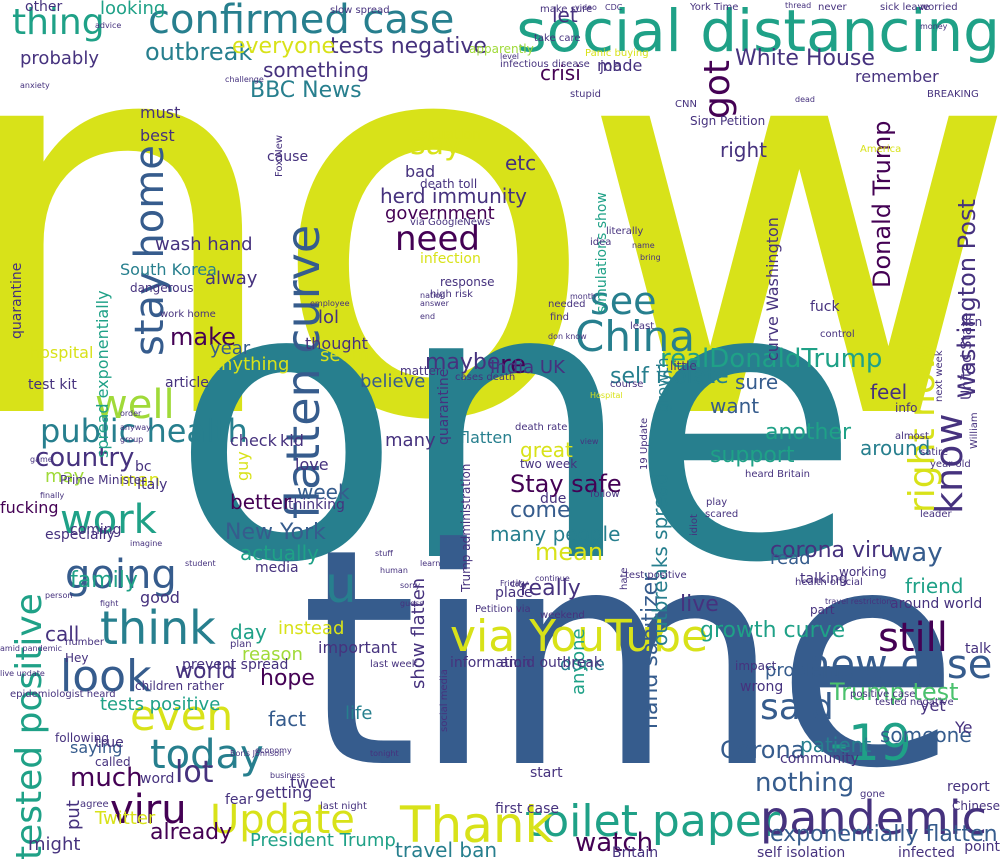  What do you see at coordinates (434, 303) in the screenshot?
I see `word-answer: answer` at bounding box center [434, 303].